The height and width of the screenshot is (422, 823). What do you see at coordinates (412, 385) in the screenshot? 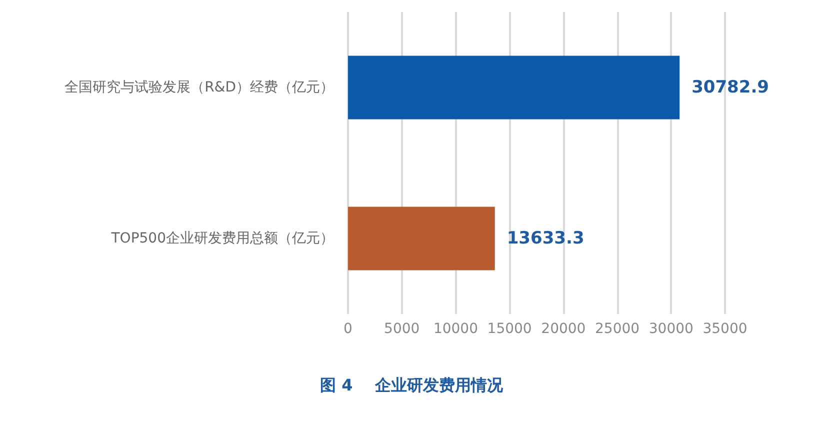
I see `text: 图 4 企业研发费用情况` at bounding box center [412, 385].